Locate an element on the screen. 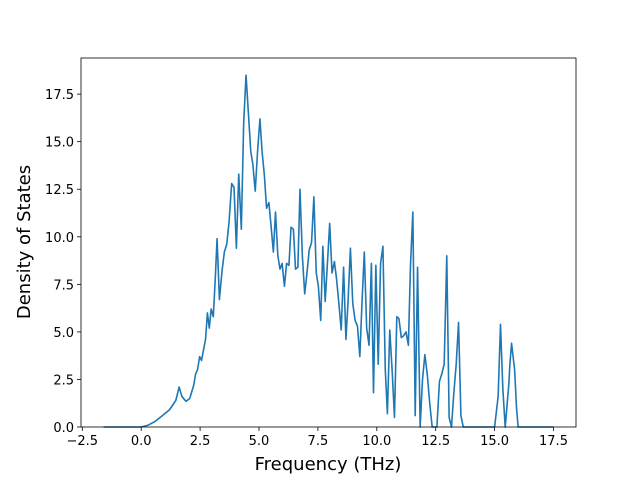 This screenshot has width=640, height=480. x-tick-label: 15.0 is located at coordinates (494, 441).